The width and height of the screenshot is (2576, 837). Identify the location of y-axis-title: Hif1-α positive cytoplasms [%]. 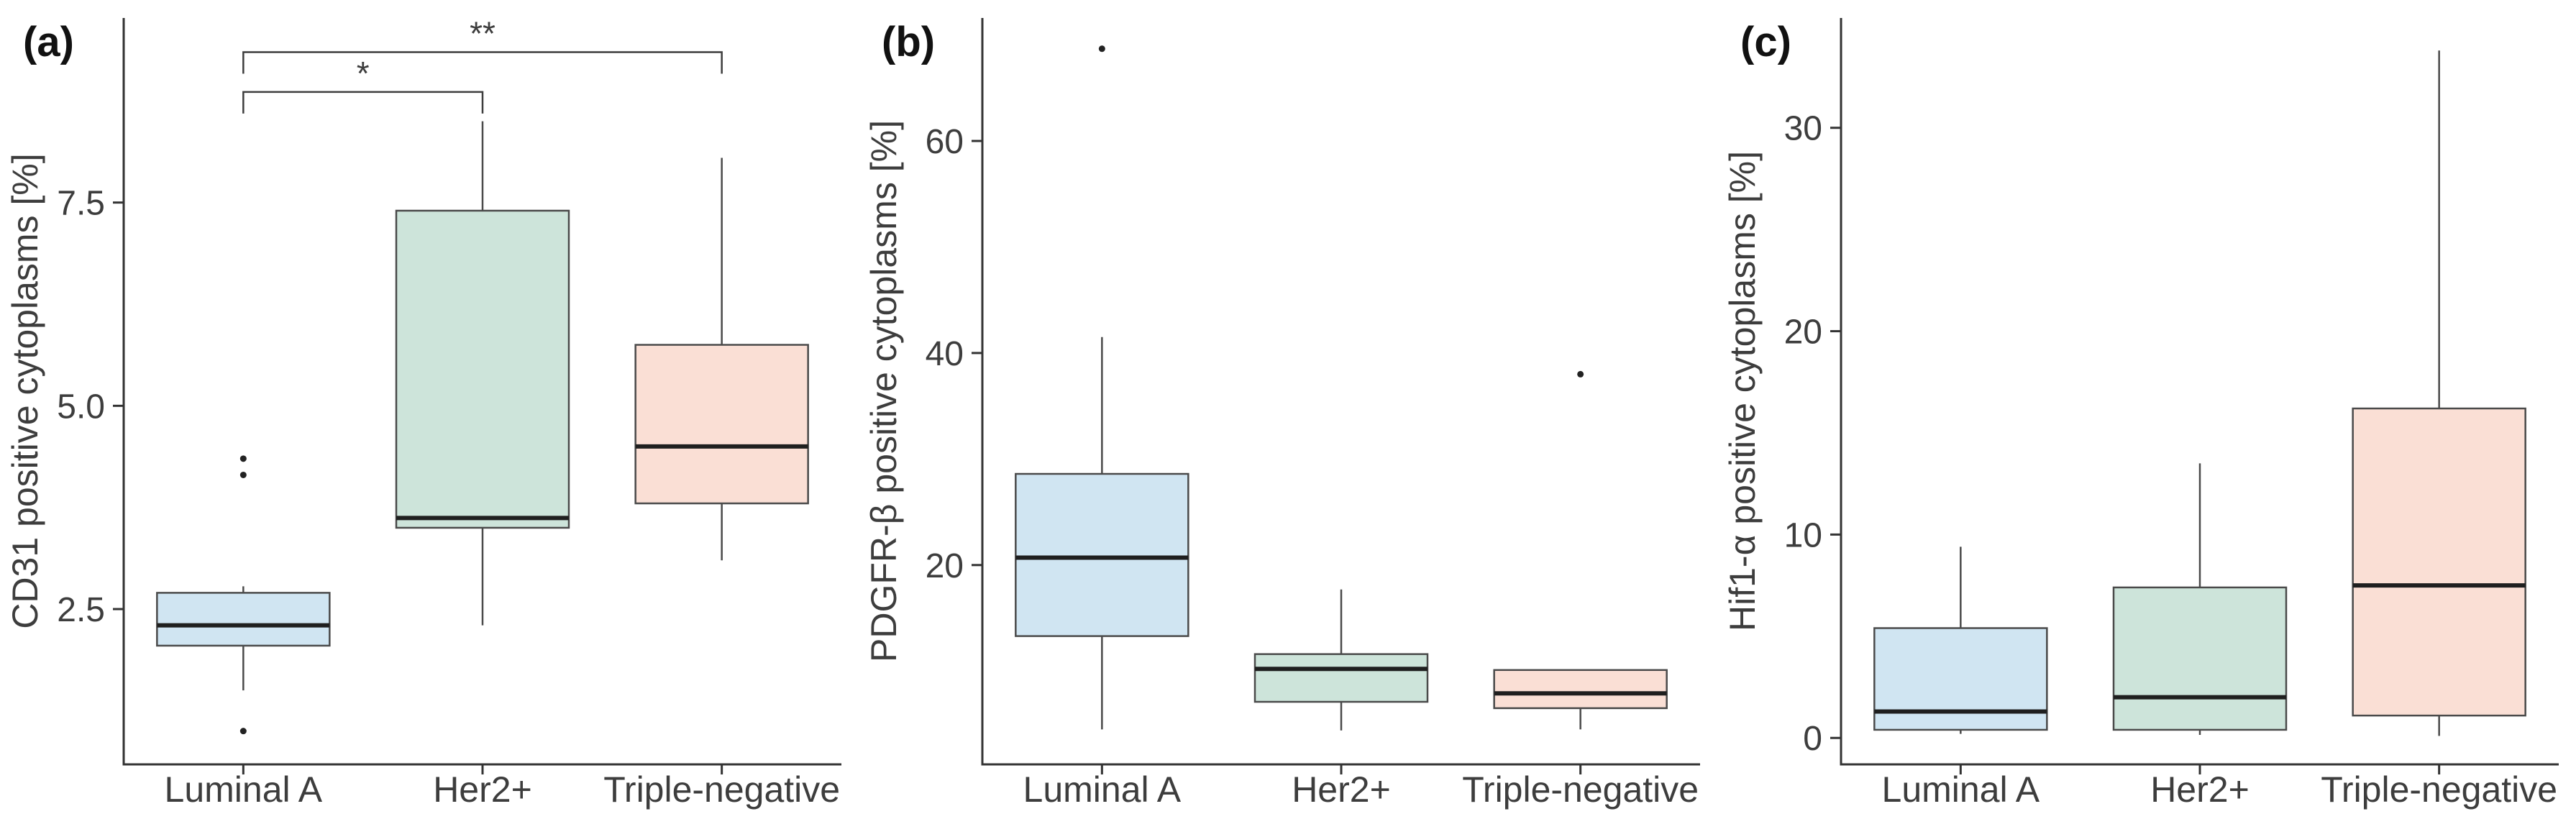
(1743, 391).